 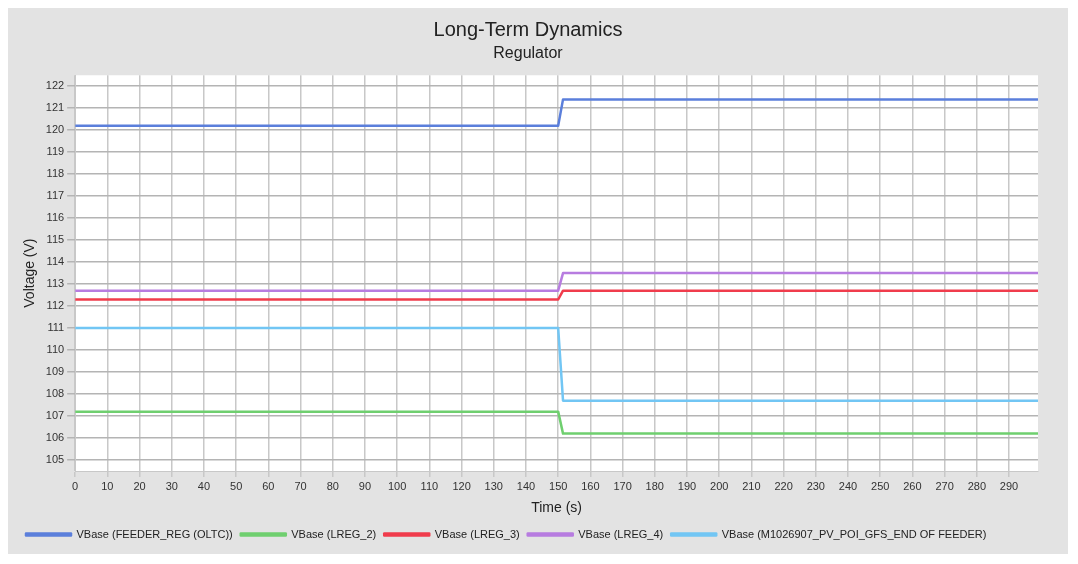 I want to click on x-tick-label: 250, so click(x=880, y=485).